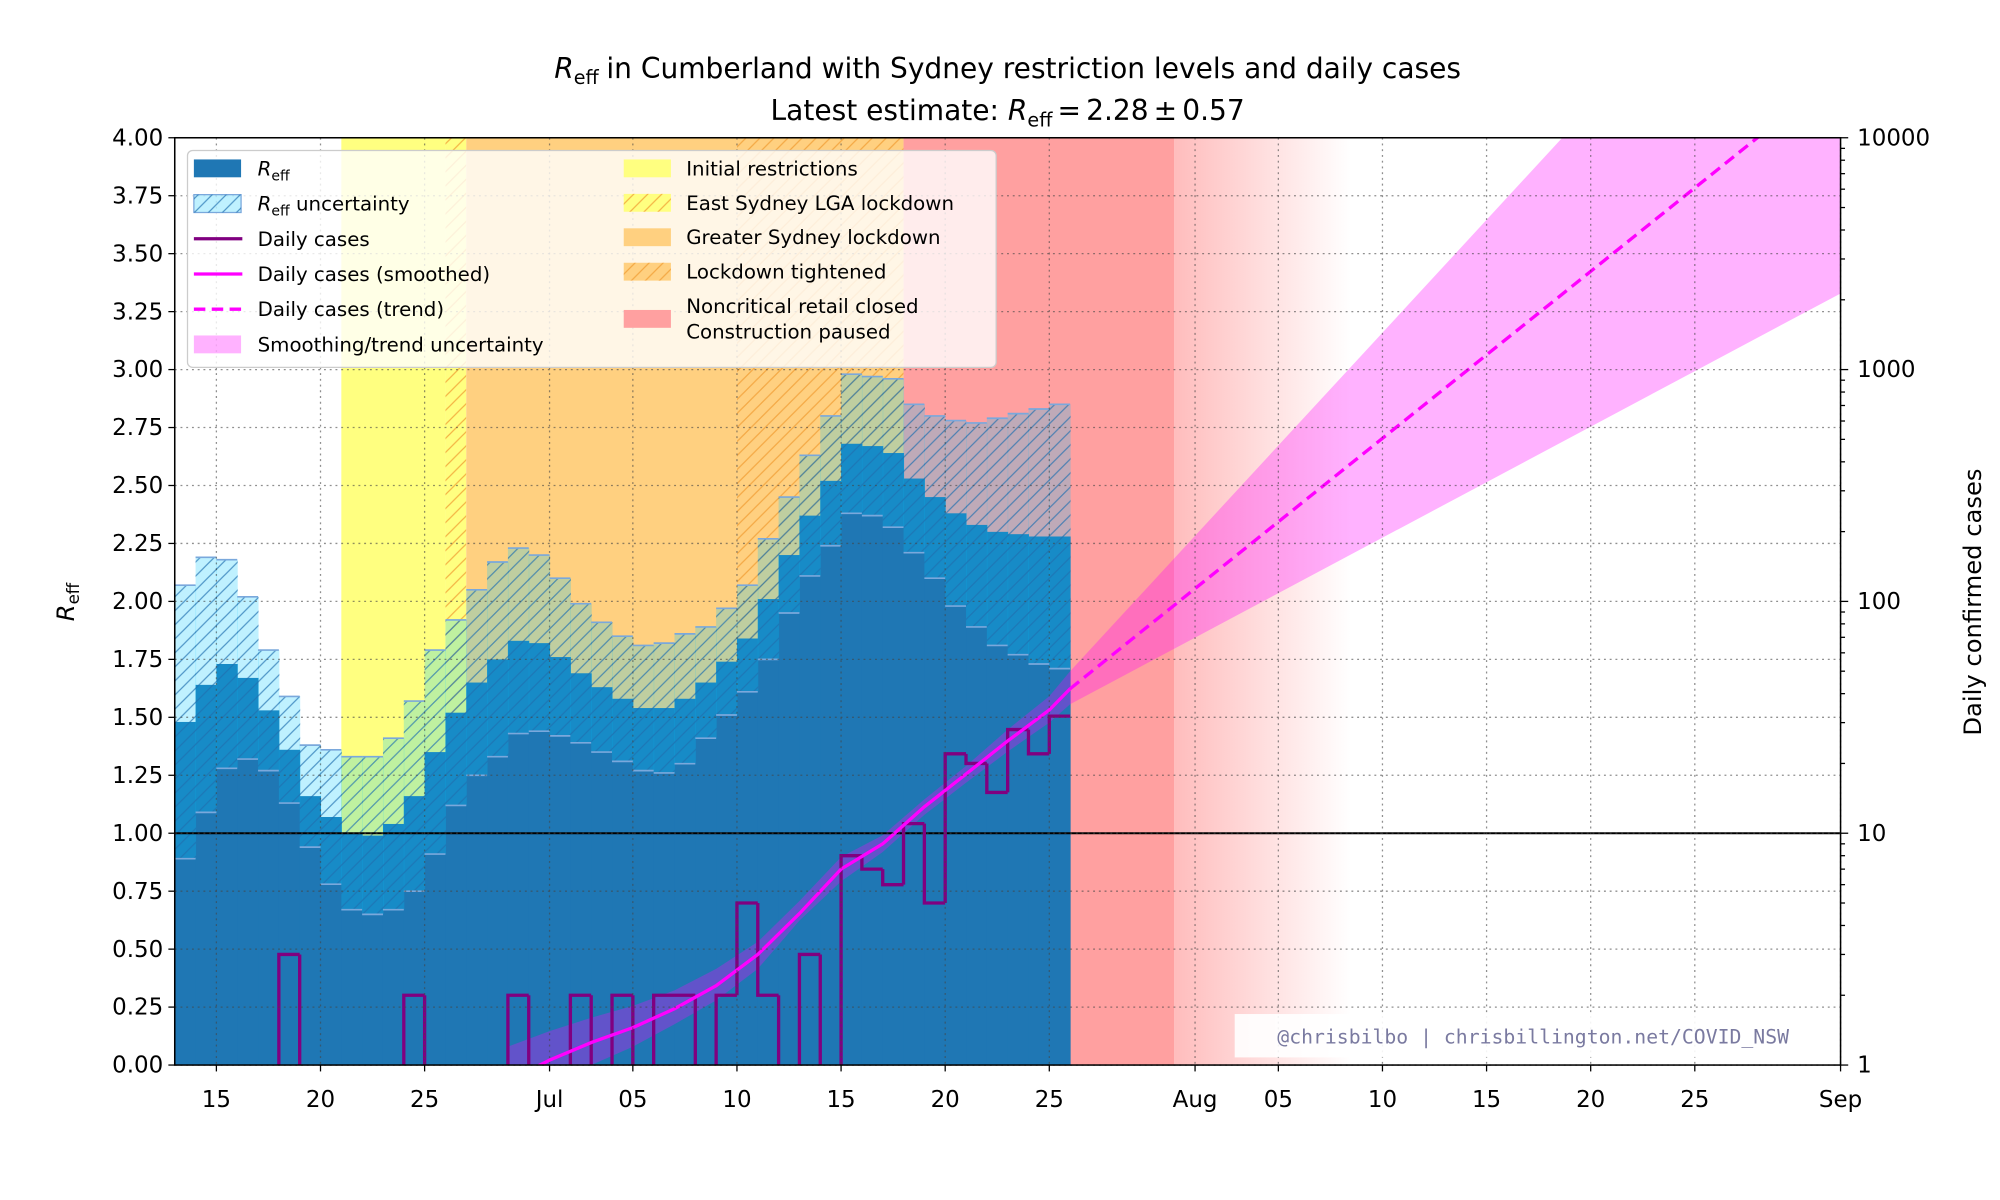 This screenshot has width=2000, height=1200. I want to click on legend-label: Noncritical retail closed, so click(802, 306).